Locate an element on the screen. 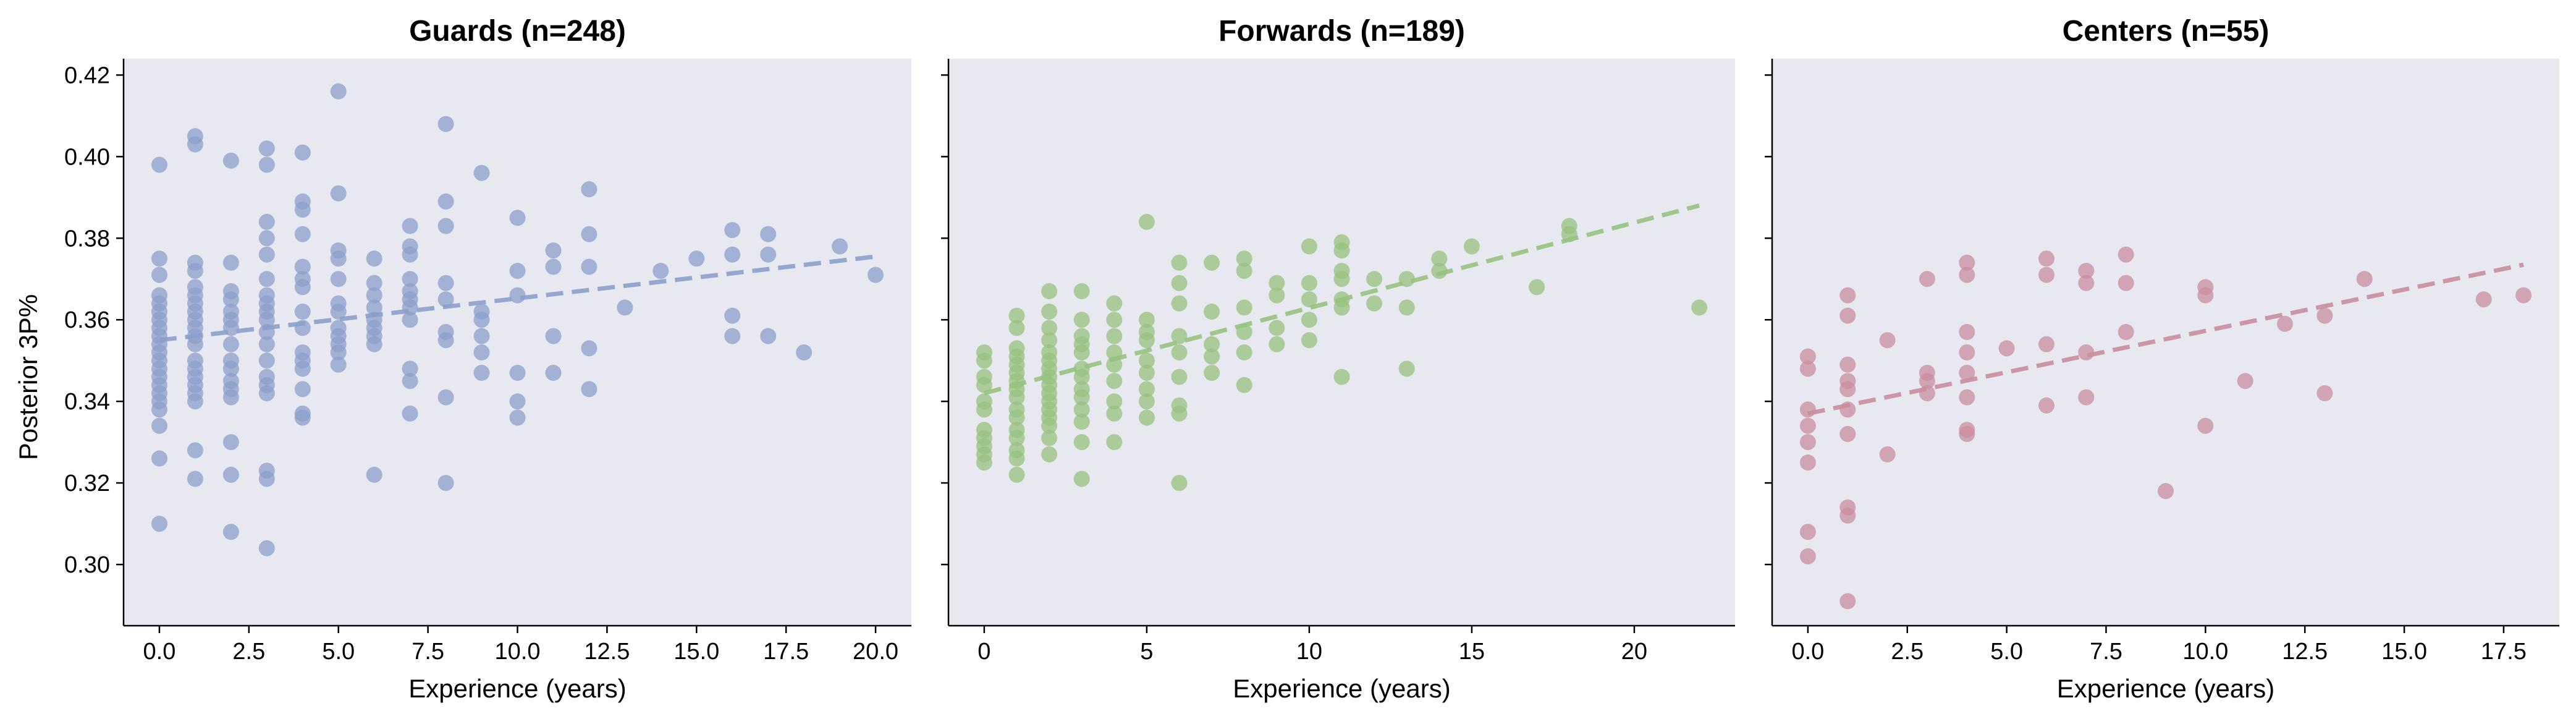 The width and height of the screenshot is (2576, 724). panel-3-x-tick-label-2: 5.0 is located at coordinates (2006, 652).